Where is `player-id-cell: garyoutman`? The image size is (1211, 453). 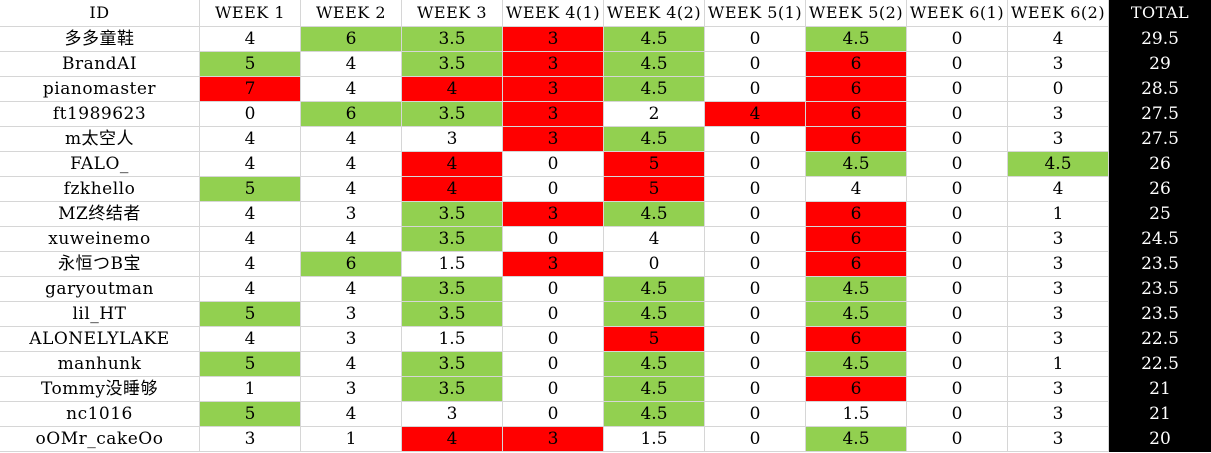 player-id-cell: garyoutman is located at coordinates (100, 289).